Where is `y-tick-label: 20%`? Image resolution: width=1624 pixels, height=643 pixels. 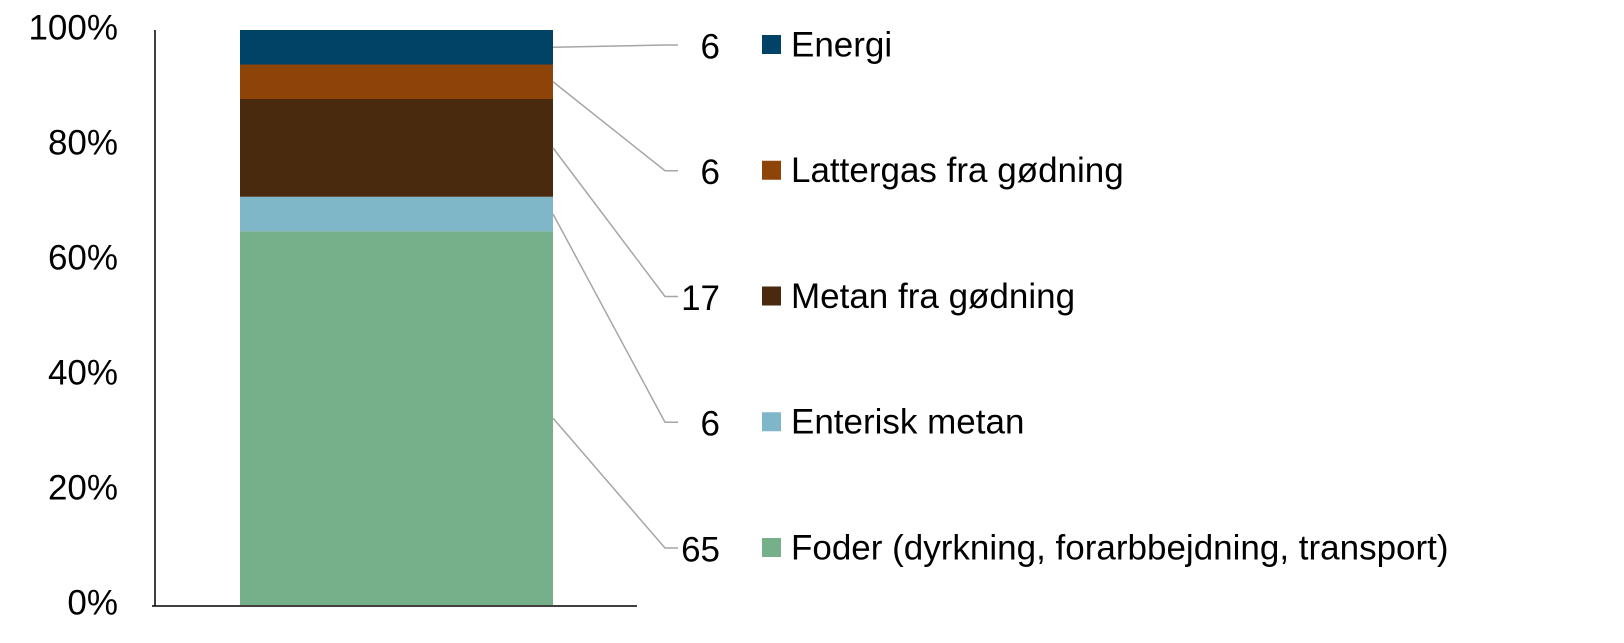 y-tick-label: 20% is located at coordinates (83, 487).